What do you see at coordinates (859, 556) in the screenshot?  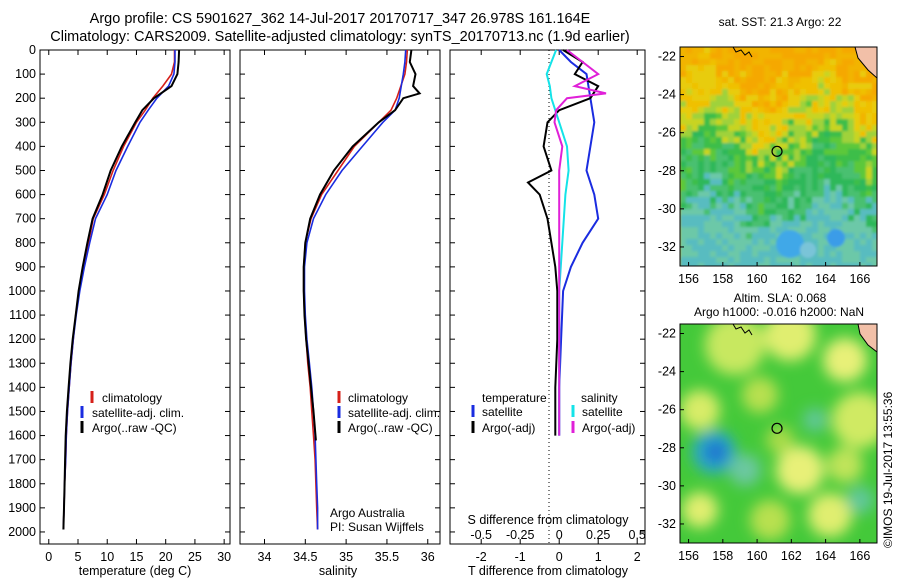 I see `lon-tick-label: 166` at bounding box center [859, 556].